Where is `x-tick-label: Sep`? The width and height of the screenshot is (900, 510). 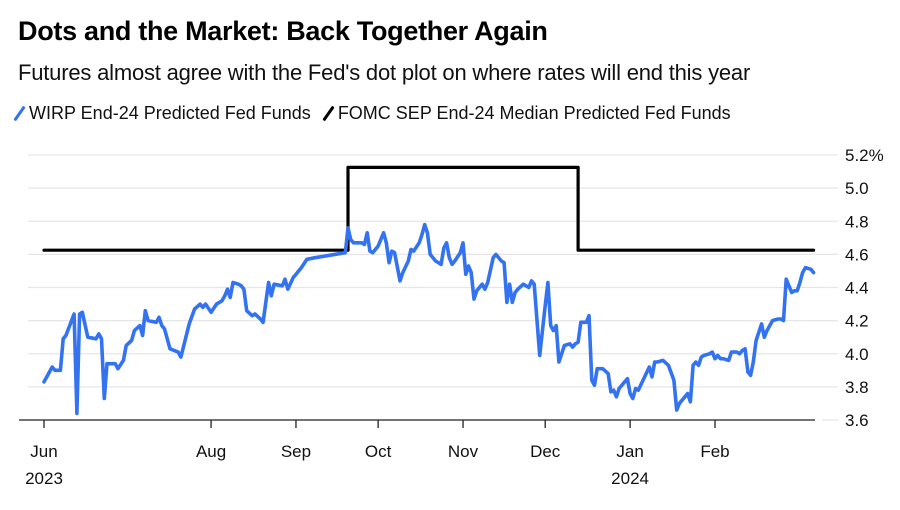
x-tick-label: Sep is located at coordinates (296, 451).